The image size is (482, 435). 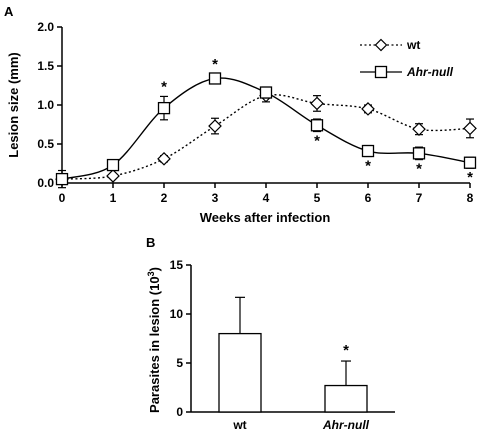 What do you see at coordinates (179, 412) in the screenshot?
I see `panel-b-y-tick-label: 0` at bounding box center [179, 412].